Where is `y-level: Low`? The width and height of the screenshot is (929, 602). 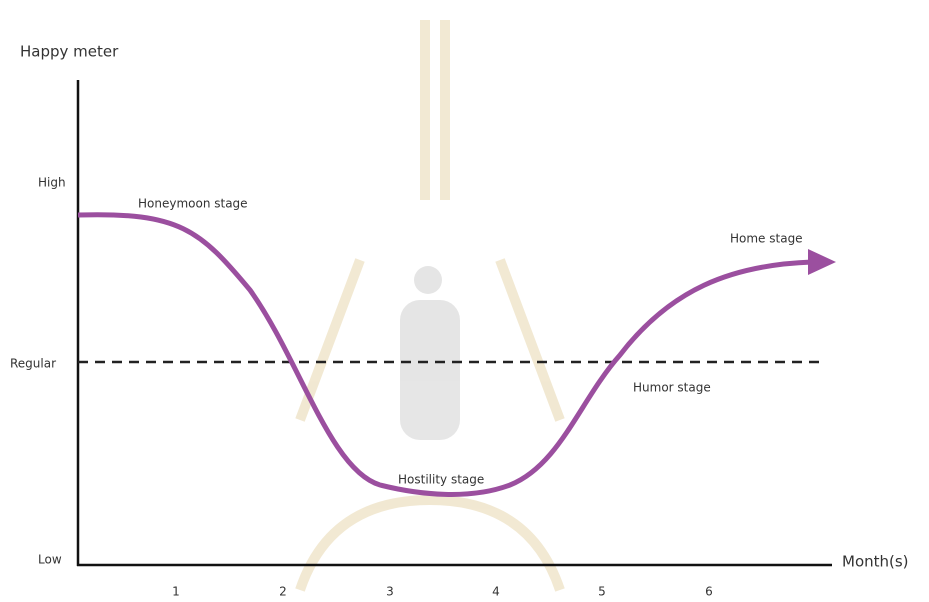 y-level: Low is located at coordinates (50, 560).